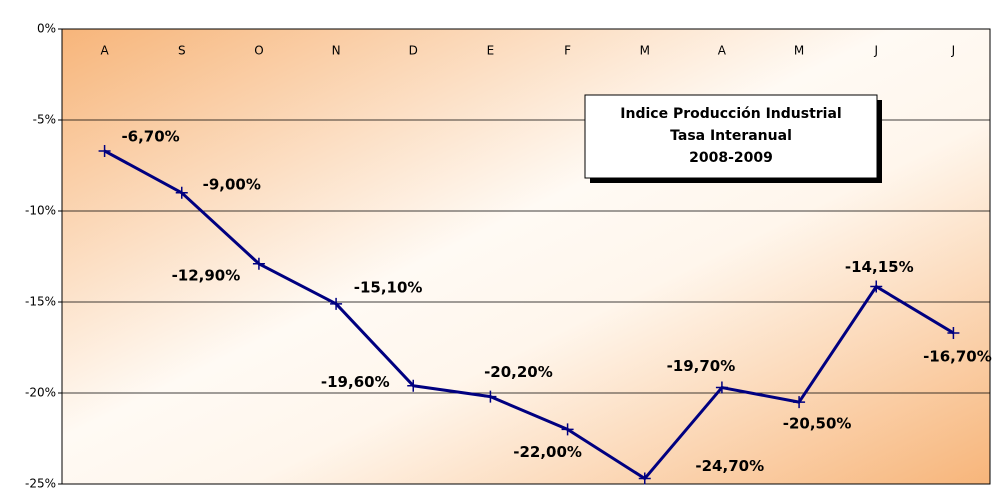 This screenshot has width=1000, height=490. What do you see at coordinates (336, 51) in the screenshot?
I see `x-tick-label: N` at bounding box center [336, 51].